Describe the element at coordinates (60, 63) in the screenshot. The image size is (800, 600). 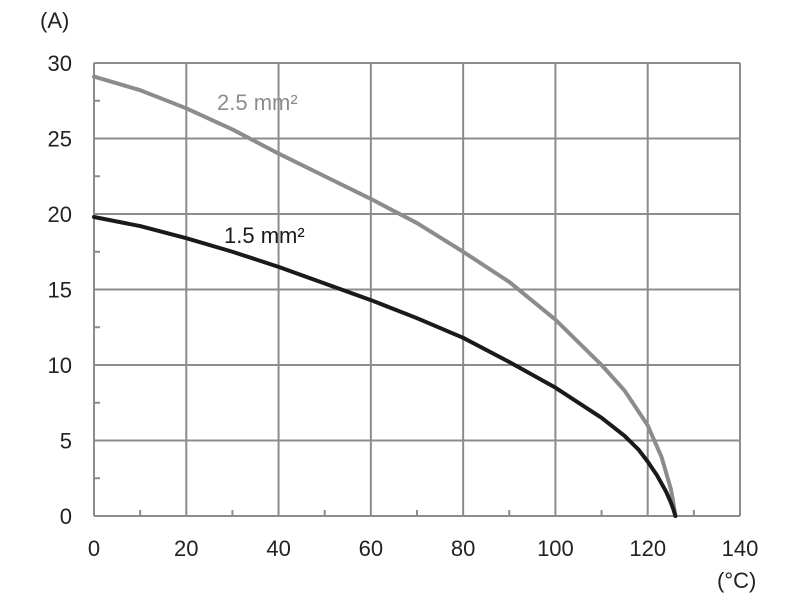
I see `y-tick-label: 30` at that location.